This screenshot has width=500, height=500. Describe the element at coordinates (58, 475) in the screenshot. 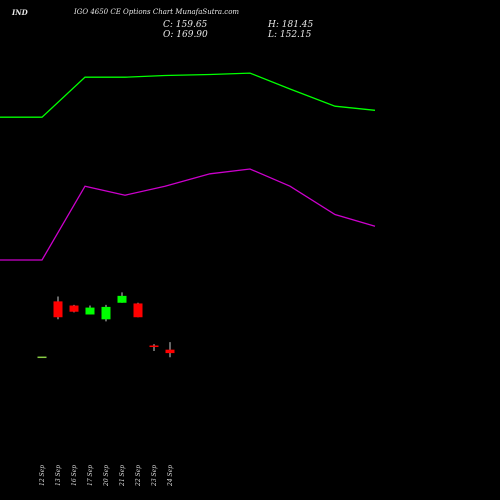

I see `x-tick-label: 13 Sep` at that location.